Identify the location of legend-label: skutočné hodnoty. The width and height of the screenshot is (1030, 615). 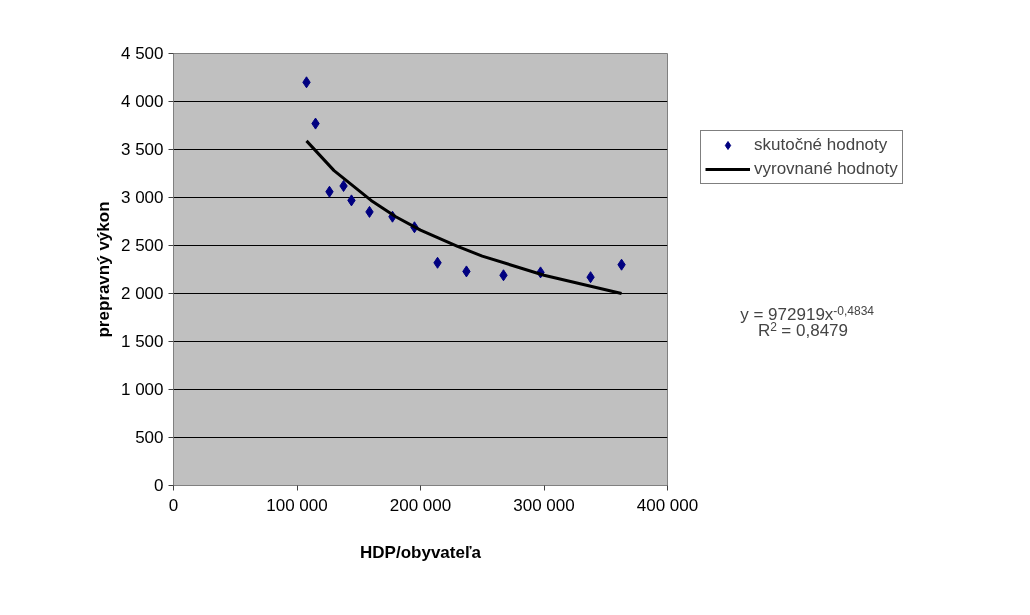
(821, 145).